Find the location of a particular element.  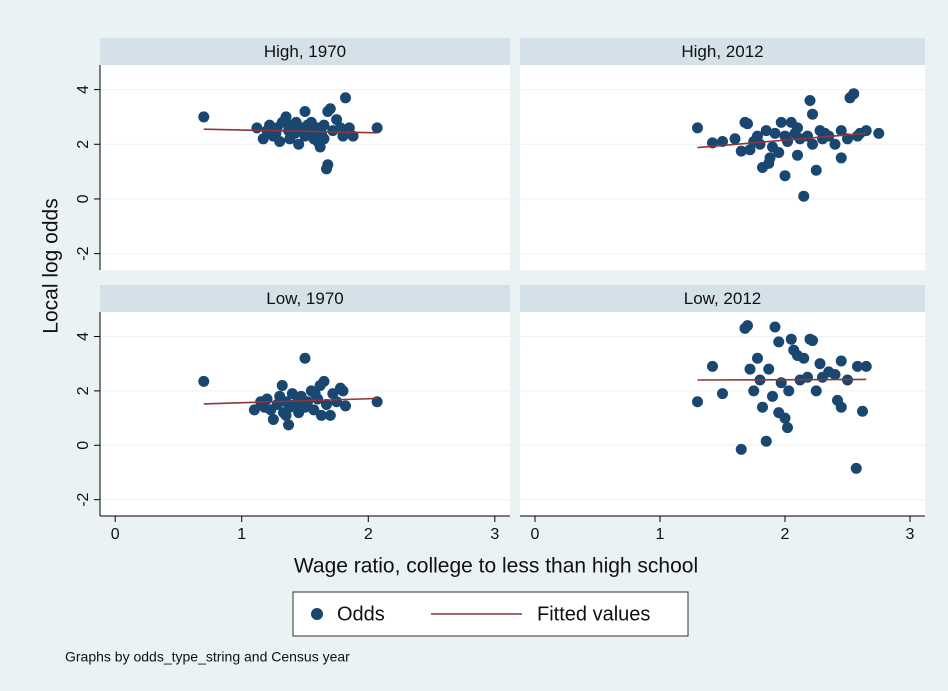

y-tick-label: 2 is located at coordinates (83, 390).